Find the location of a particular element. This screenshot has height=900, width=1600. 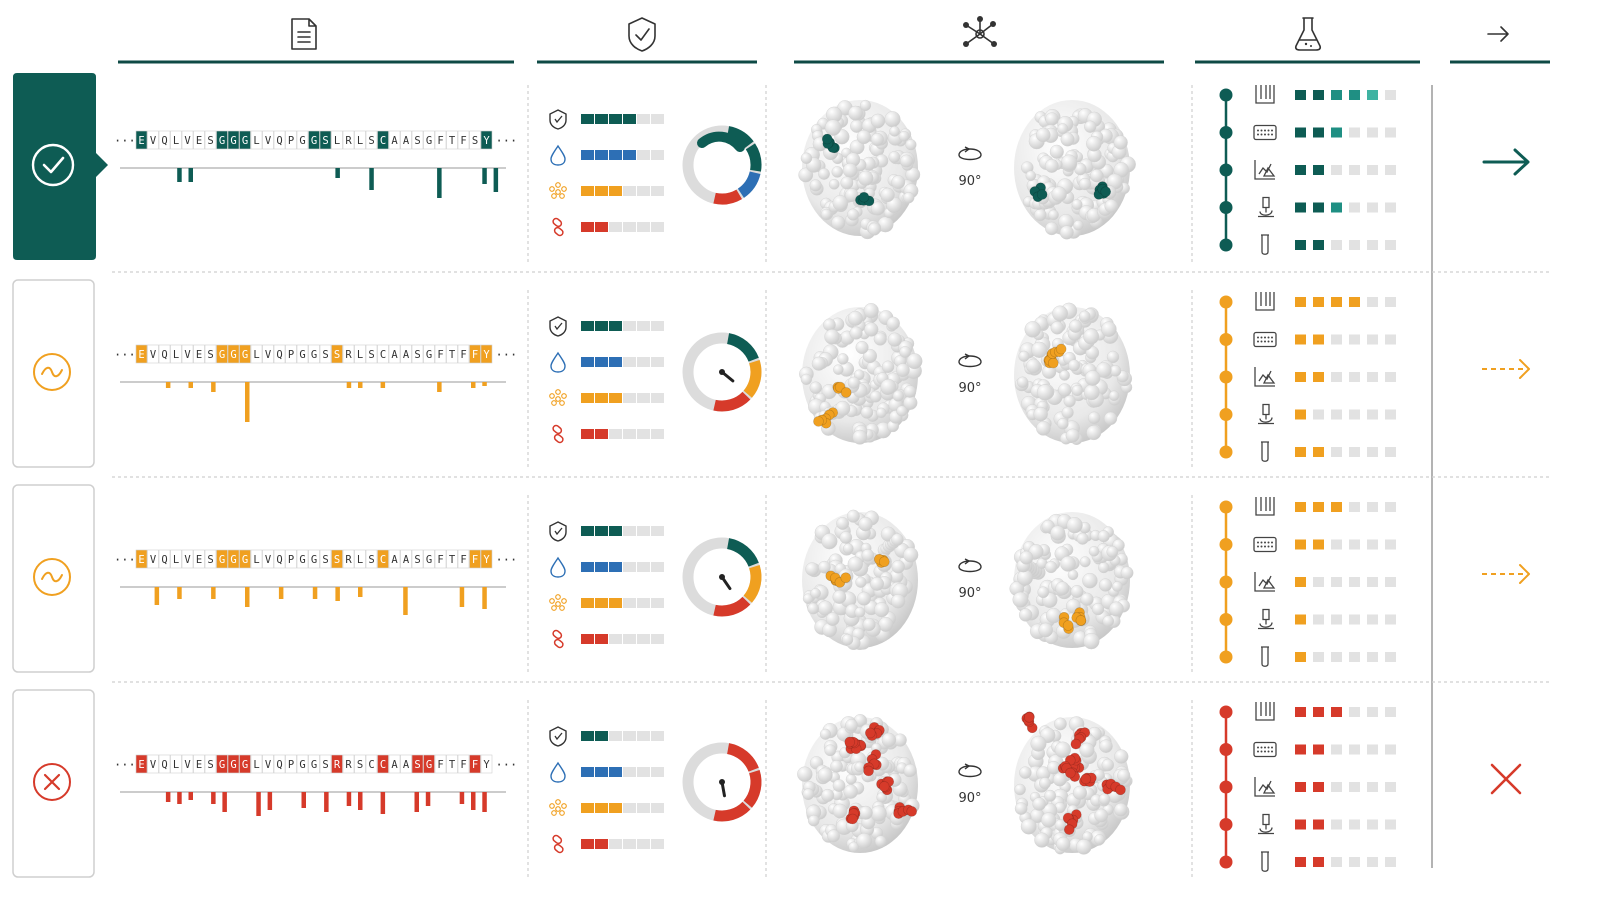

risk-gauge is located at coordinates (722, 577).